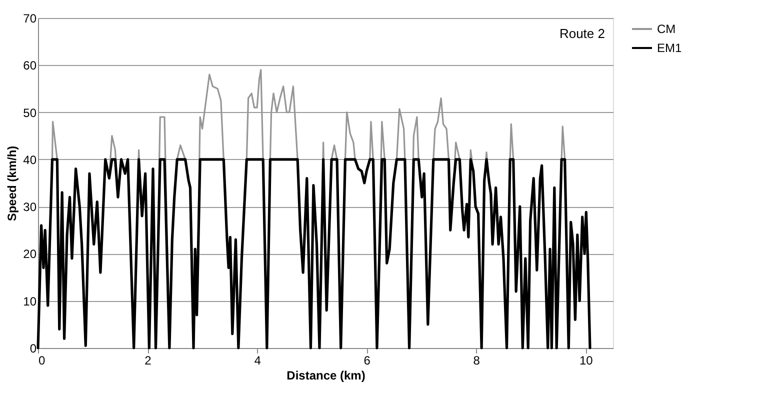 Image resolution: width=784 pixels, height=410 pixels. Describe the element at coordinates (30, 254) in the screenshot. I see `y-tick-label: 20` at that location.